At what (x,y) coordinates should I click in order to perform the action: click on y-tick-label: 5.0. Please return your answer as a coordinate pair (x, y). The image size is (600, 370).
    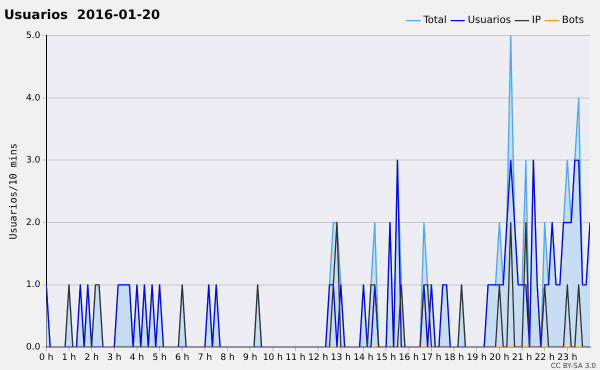
    Looking at the image, I should click on (33, 35).